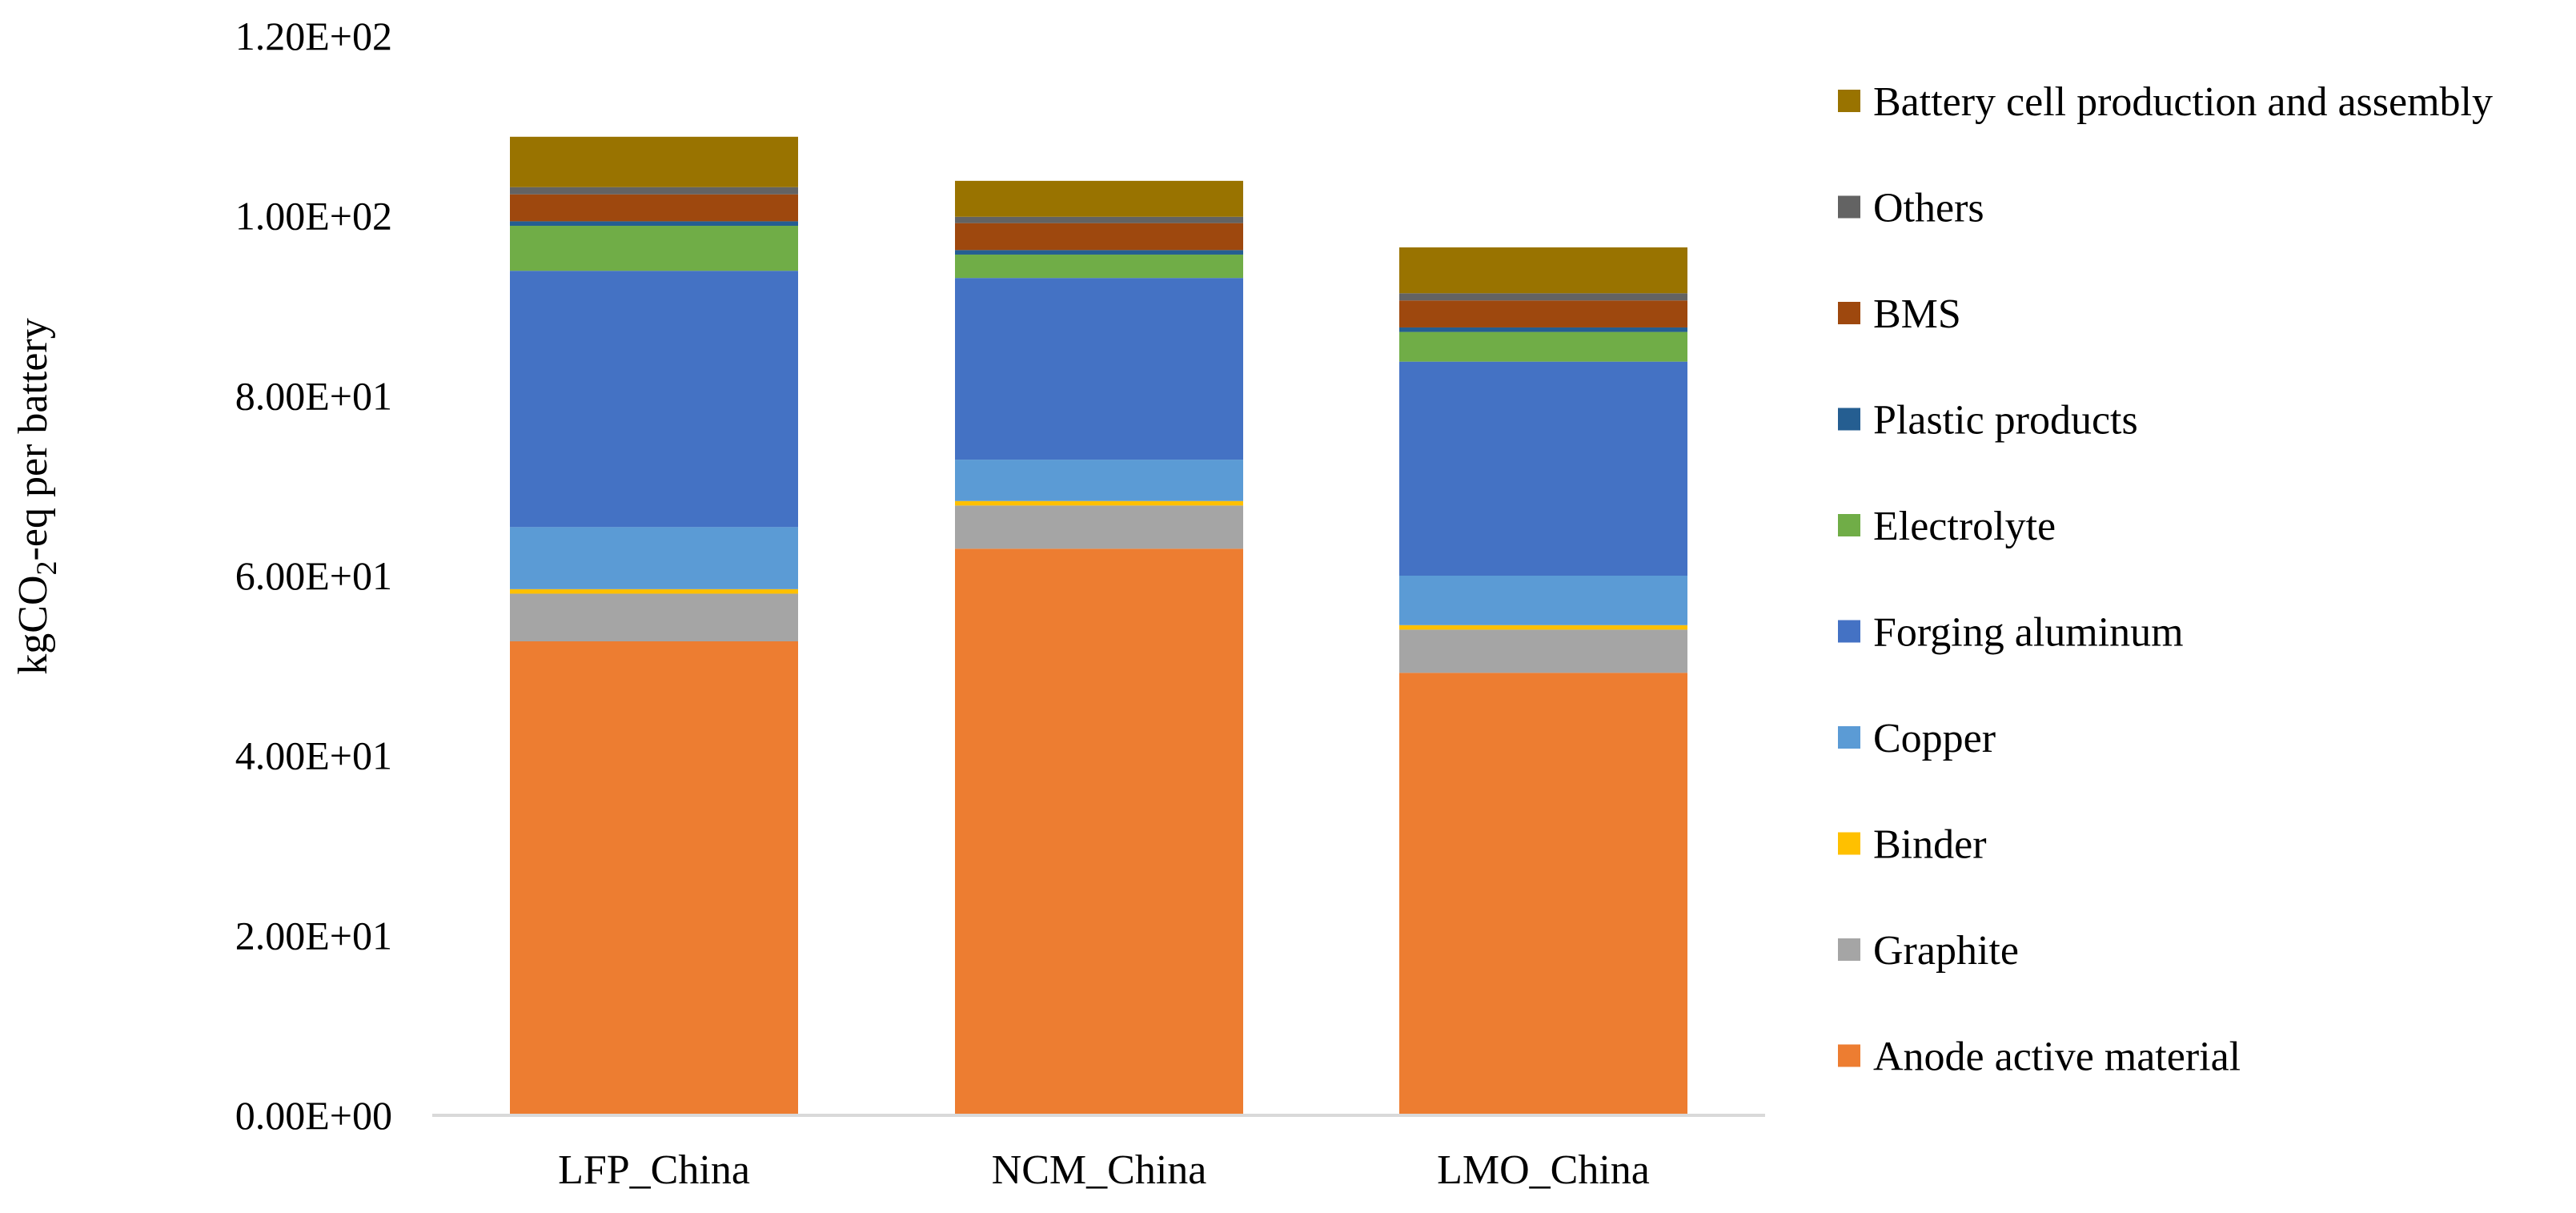 The width and height of the screenshot is (2576, 1213). What do you see at coordinates (1543, 329) in the screenshot?
I see `bar-segment-plastic-products-lmo-china` at bounding box center [1543, 329].